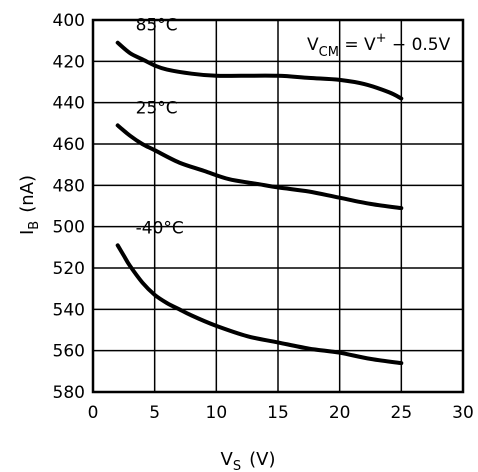 Image resolution: width=478 pixels, height=472 pixels. I want to click on series-label-85c: 85°C, so click(157, 26).